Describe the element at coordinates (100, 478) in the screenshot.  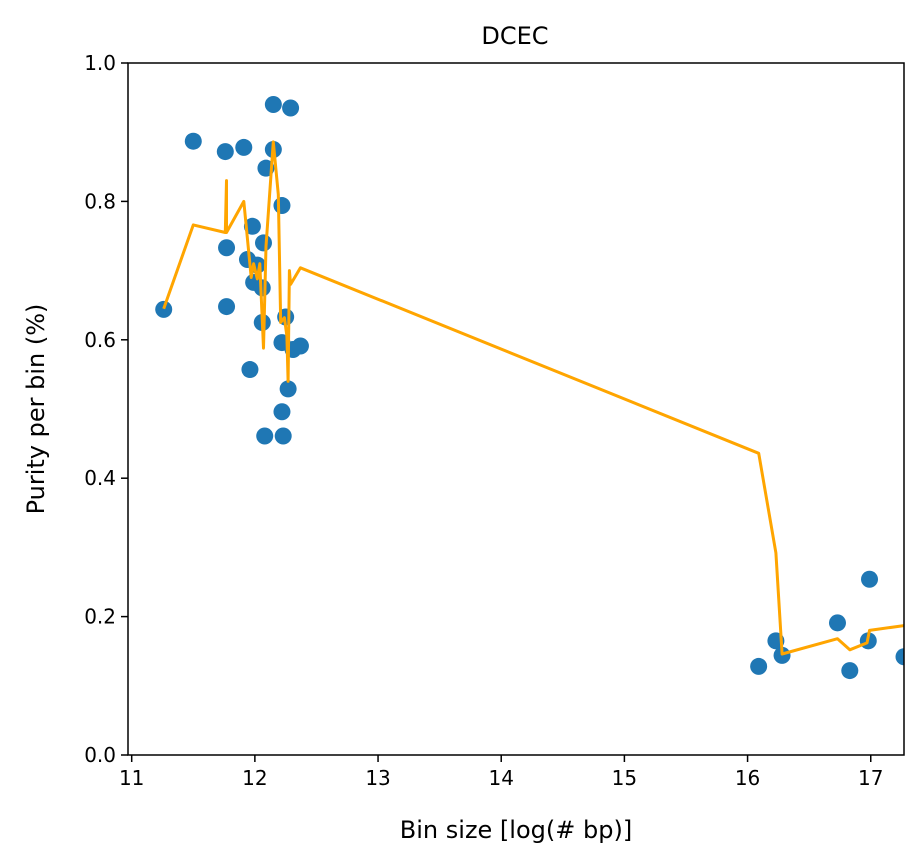
I see `y-tick-label: 0.4` at that location.